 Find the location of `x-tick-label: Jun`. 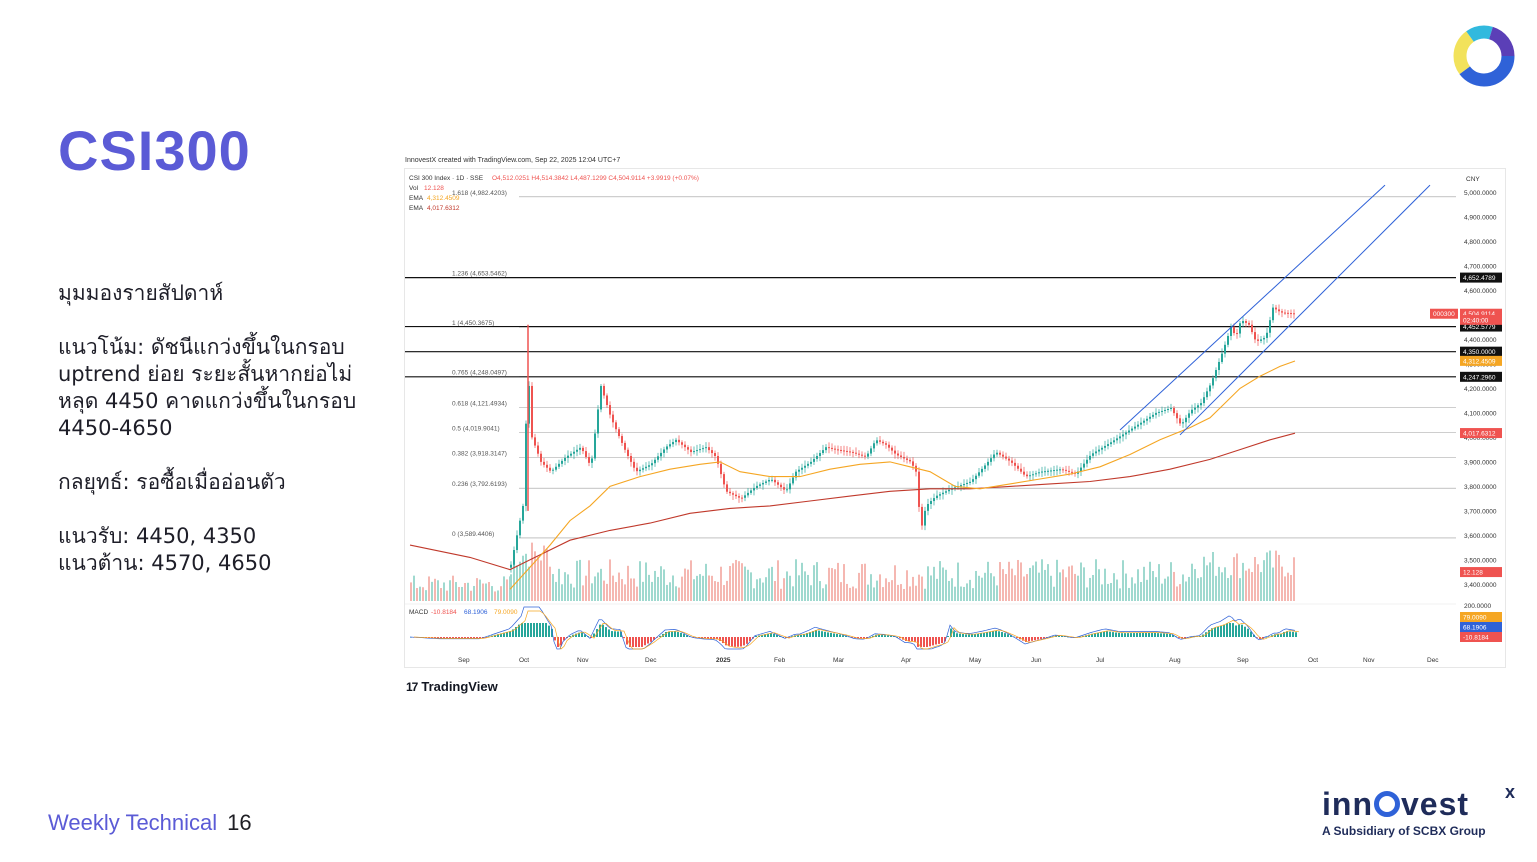

x-tick-label: Jun is located at coordinates (1036, 660).